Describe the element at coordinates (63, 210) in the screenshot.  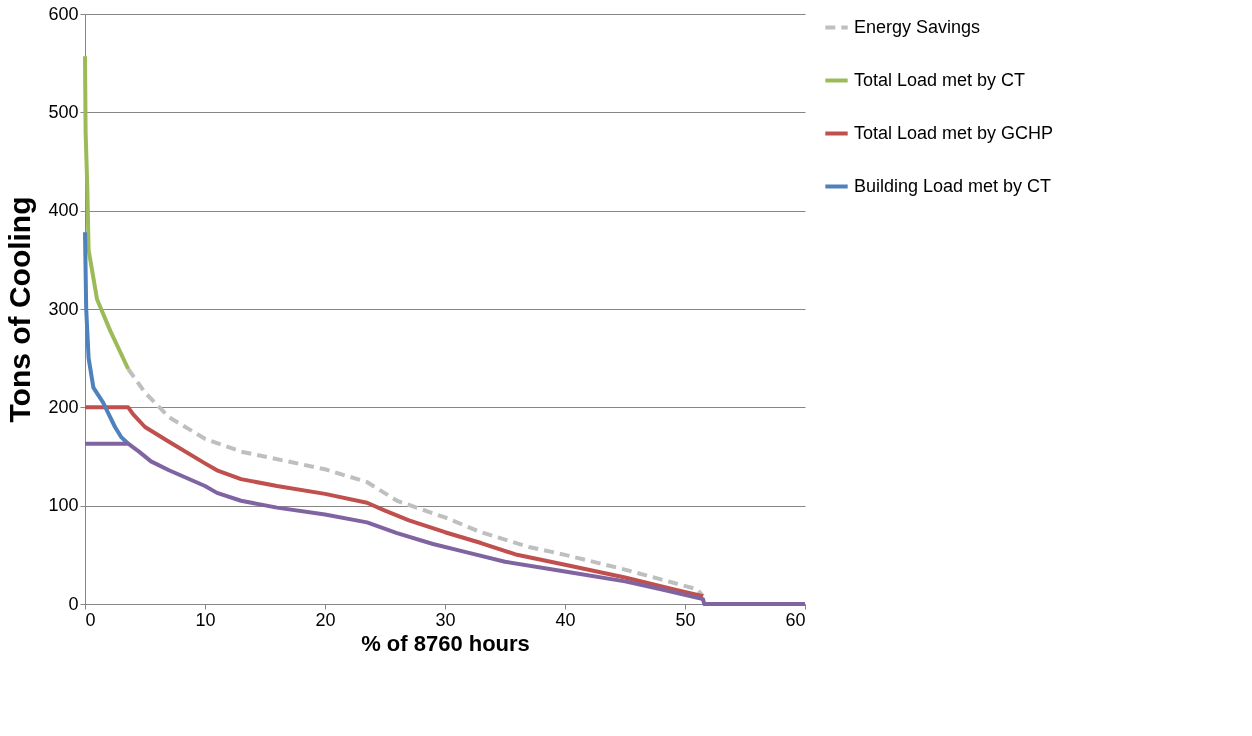
I see `y-tick-label: 400` at that location.